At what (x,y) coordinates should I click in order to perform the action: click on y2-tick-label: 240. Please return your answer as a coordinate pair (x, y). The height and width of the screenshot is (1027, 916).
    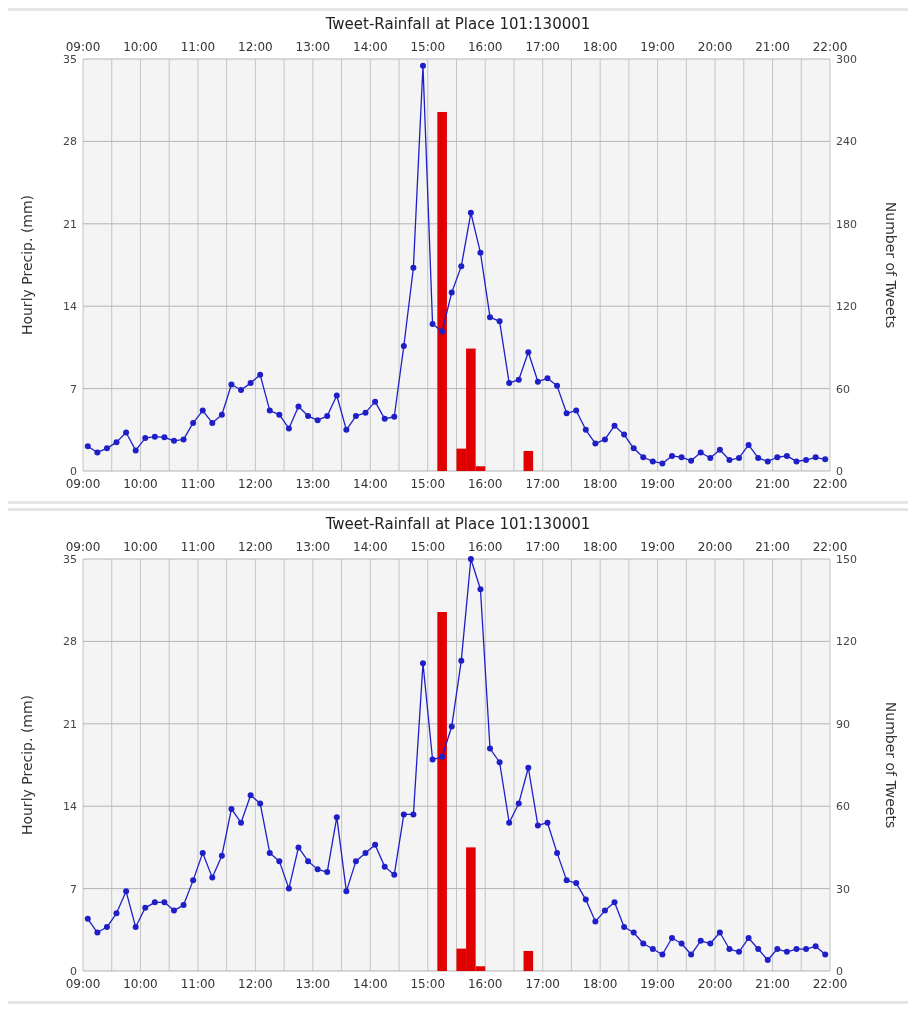
    Looking at the image, I should click on (846, 142).